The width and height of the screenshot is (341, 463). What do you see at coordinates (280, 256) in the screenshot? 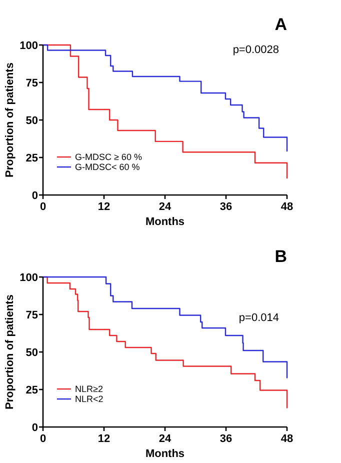
I see `chart-title: B` at bounding box center [280, 256].